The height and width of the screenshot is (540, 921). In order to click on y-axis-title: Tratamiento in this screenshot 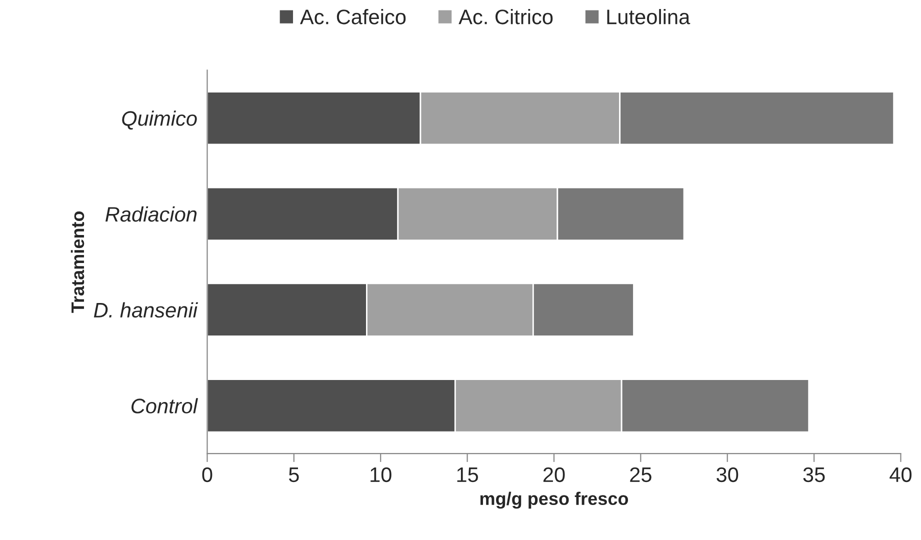, I will do `click(77, 262)`.